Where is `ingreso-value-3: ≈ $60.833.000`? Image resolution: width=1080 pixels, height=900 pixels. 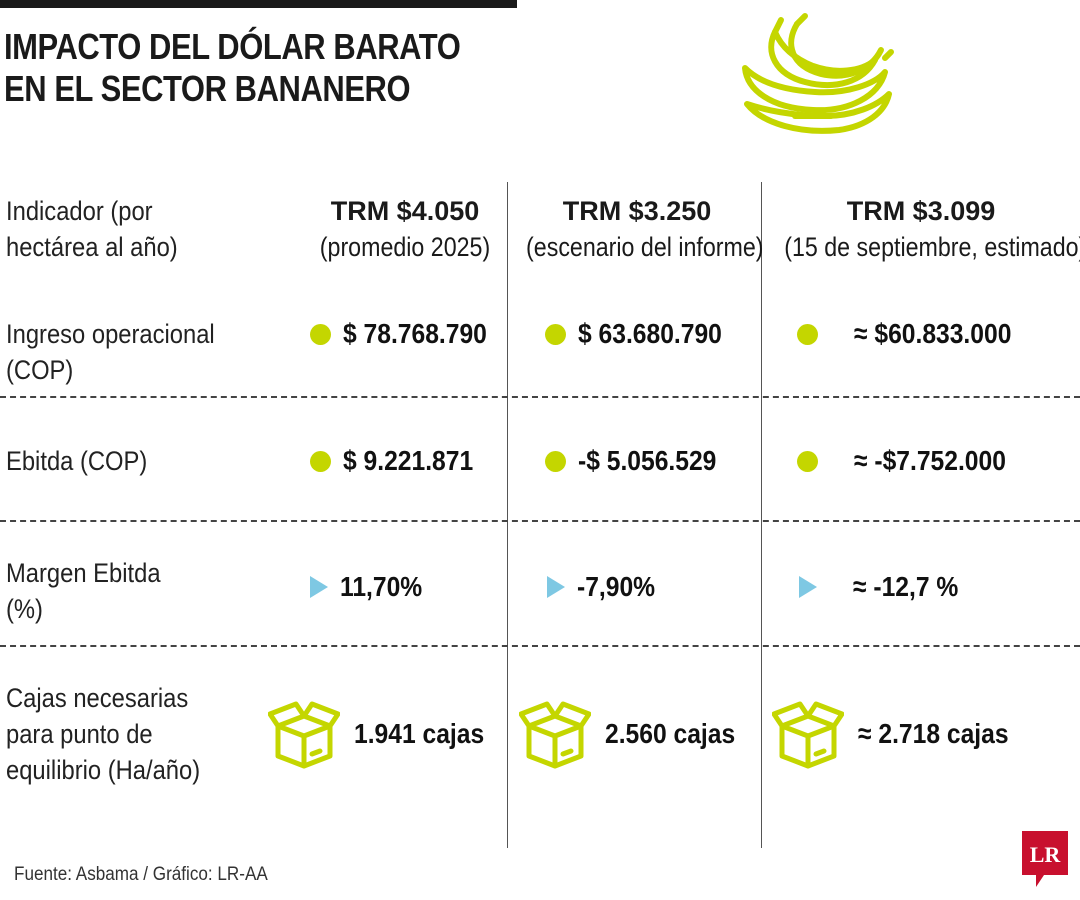
ingreso-value-3: ≈ $60.833.000 is located at coordinates (915, 334).